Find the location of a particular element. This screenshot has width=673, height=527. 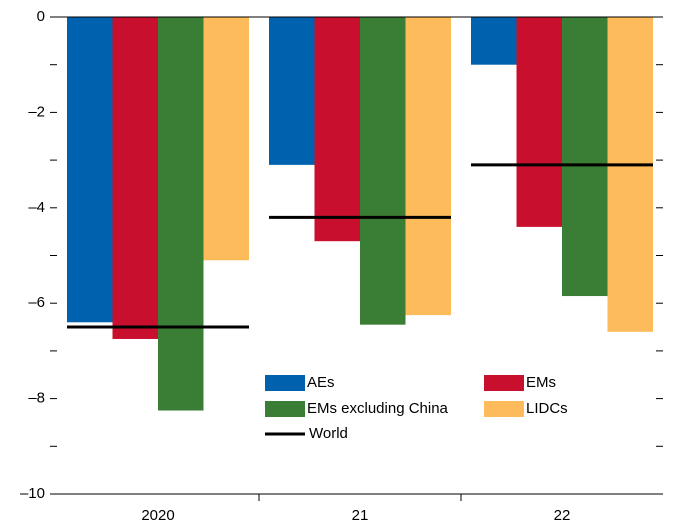

x-tick-label: 22 is located at coordinates (562, 515).